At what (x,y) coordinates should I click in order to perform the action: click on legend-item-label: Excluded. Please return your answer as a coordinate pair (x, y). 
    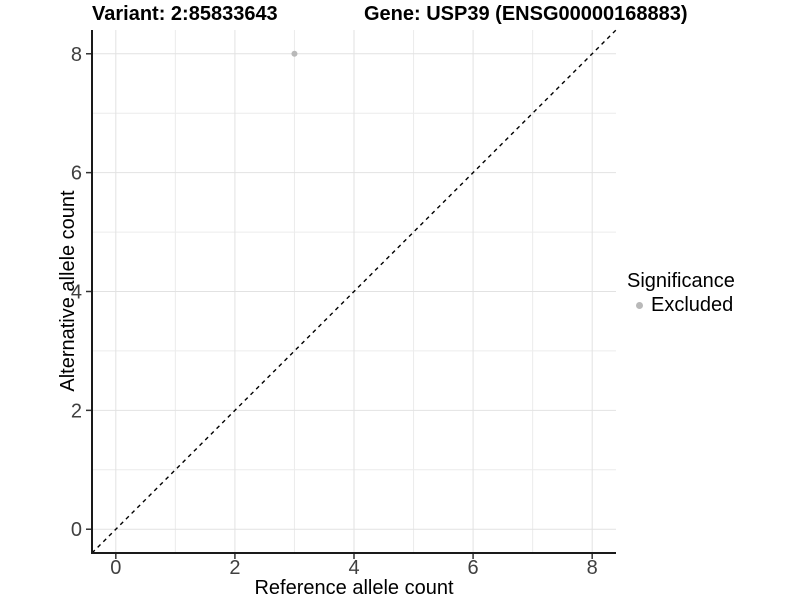
    Looking at the image, I should click on (692, 304).